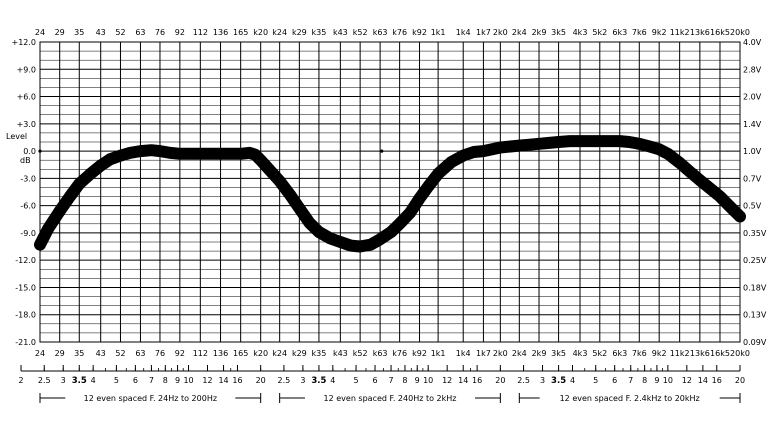 This screenshot has width=777, height=426. I want to click on x-top-label-9k2: 9k2, so click(659, 32).